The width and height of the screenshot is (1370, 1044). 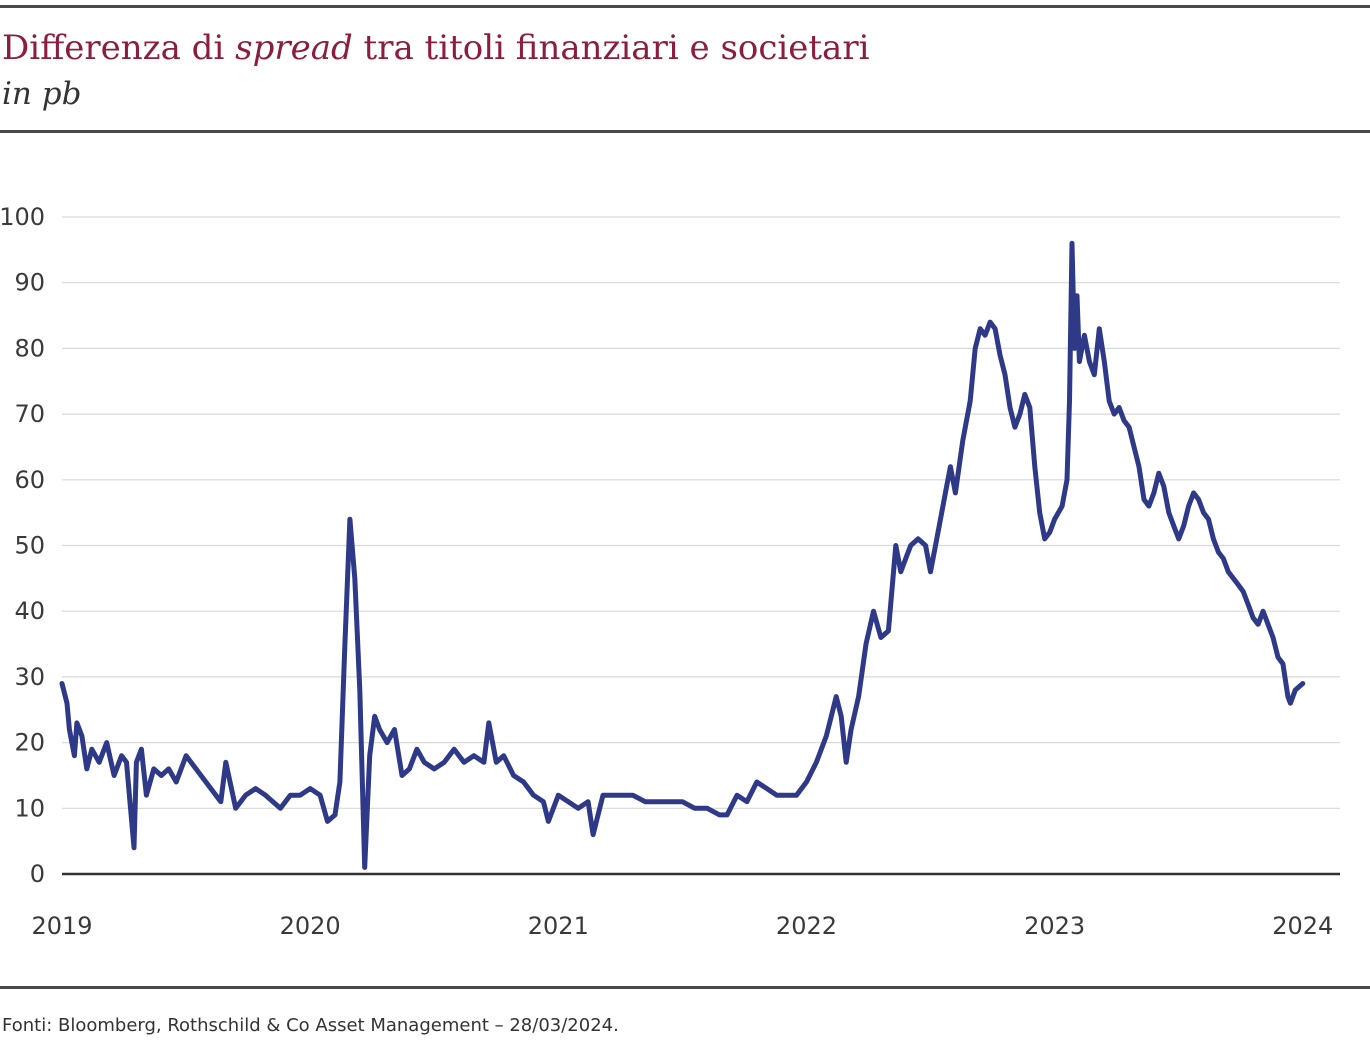 I want to click on x-tick-label: 2020, so click(x=310, y=926).